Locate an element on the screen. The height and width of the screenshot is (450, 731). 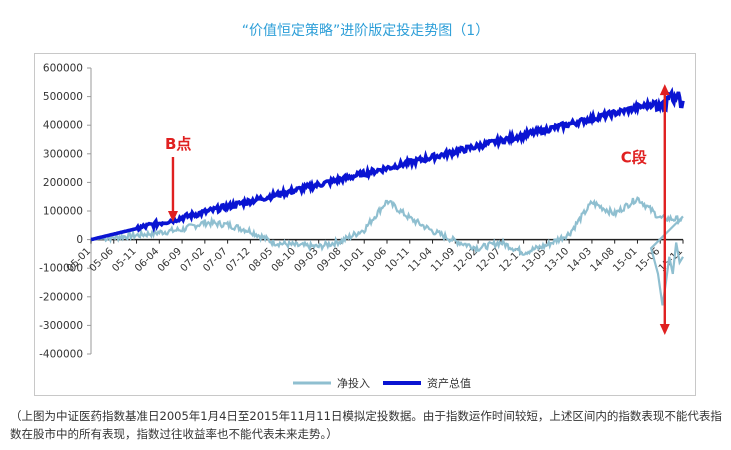
legend-label-net-investment: 净投入 is located at coordinates (353, 383).